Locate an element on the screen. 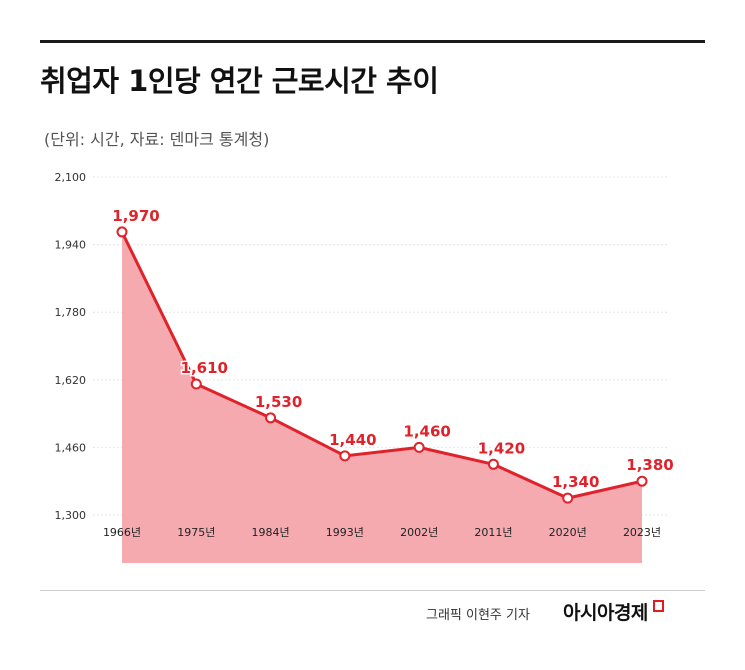  chart-title: 취업자 1인당 연간 근로시간 추이 is located at coordinates (239, 81).